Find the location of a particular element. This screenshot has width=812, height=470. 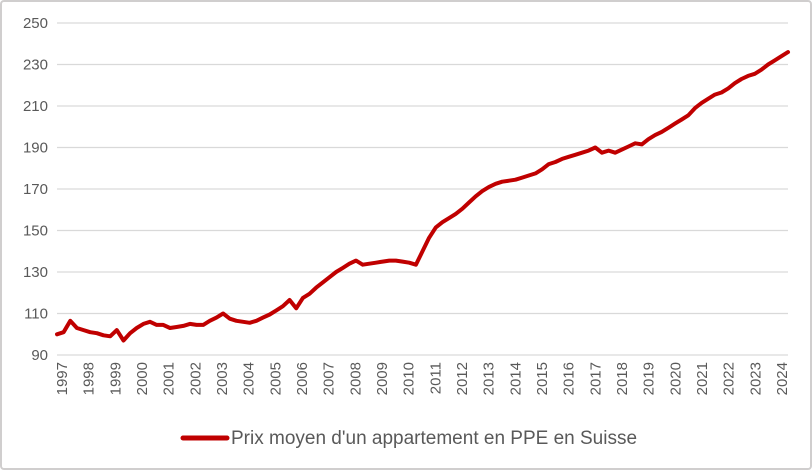

y-tick-label: 90 is located at coordinates (39, 355).